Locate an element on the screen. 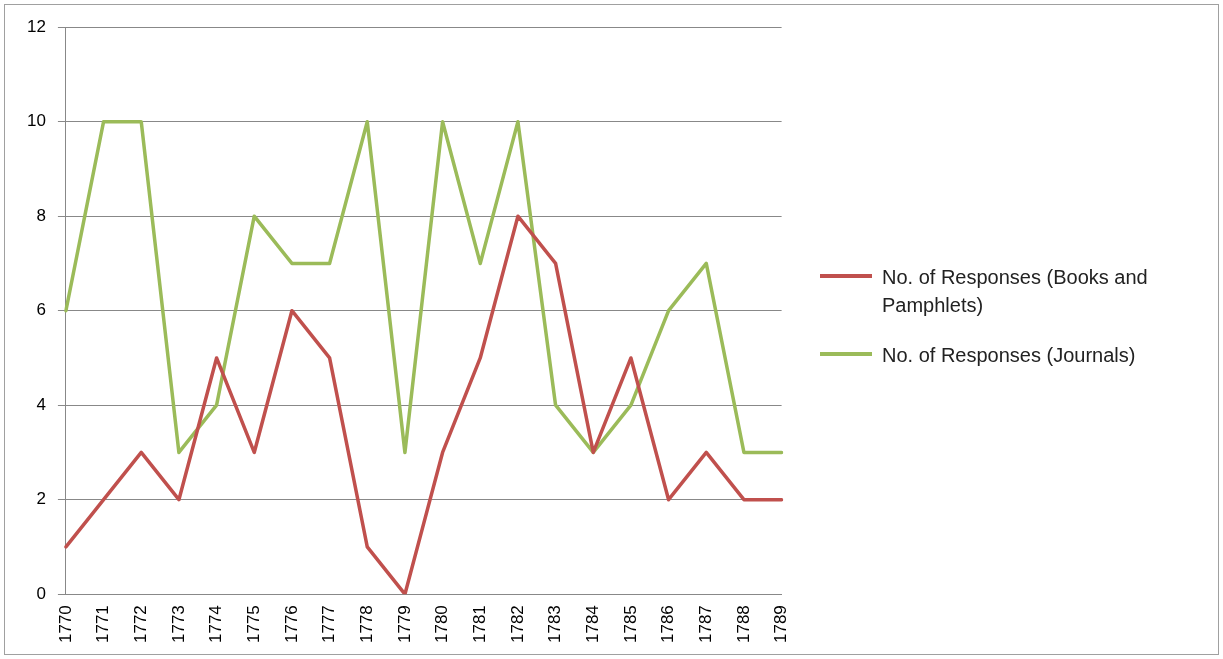 The image size is (1223, 659). x-tick-label: 1784 is located at coordinates (592, 624).